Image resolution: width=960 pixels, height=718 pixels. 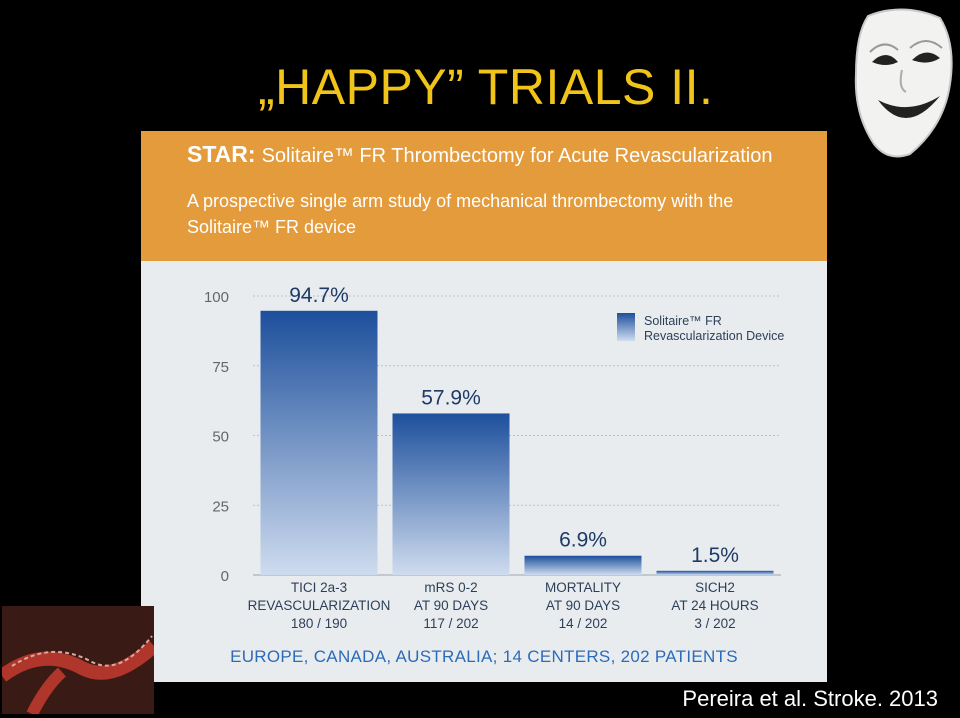 What do you see at coordinates (220, 506) in the screenshot?
I see `y-tick-label: 25` at bounding box center [220, 506].